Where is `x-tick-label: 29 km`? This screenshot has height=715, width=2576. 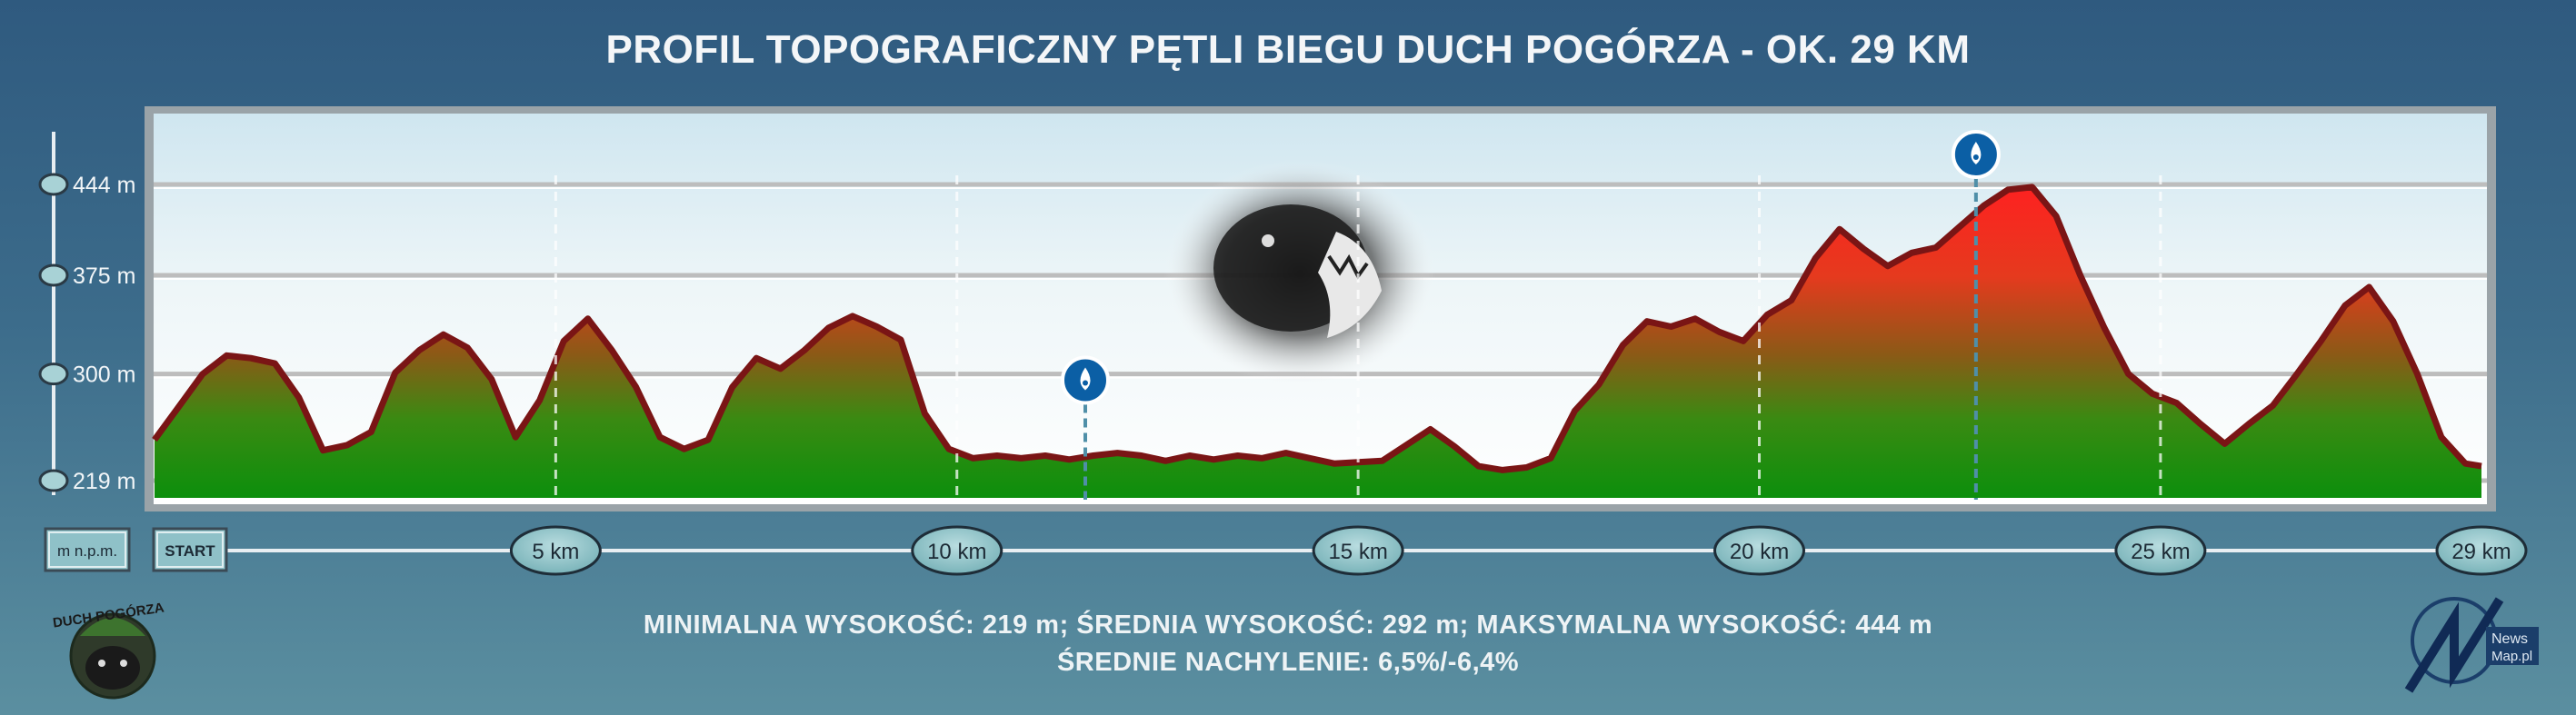 x-tick-label: 29 km is located at coordinates (2481, 552).